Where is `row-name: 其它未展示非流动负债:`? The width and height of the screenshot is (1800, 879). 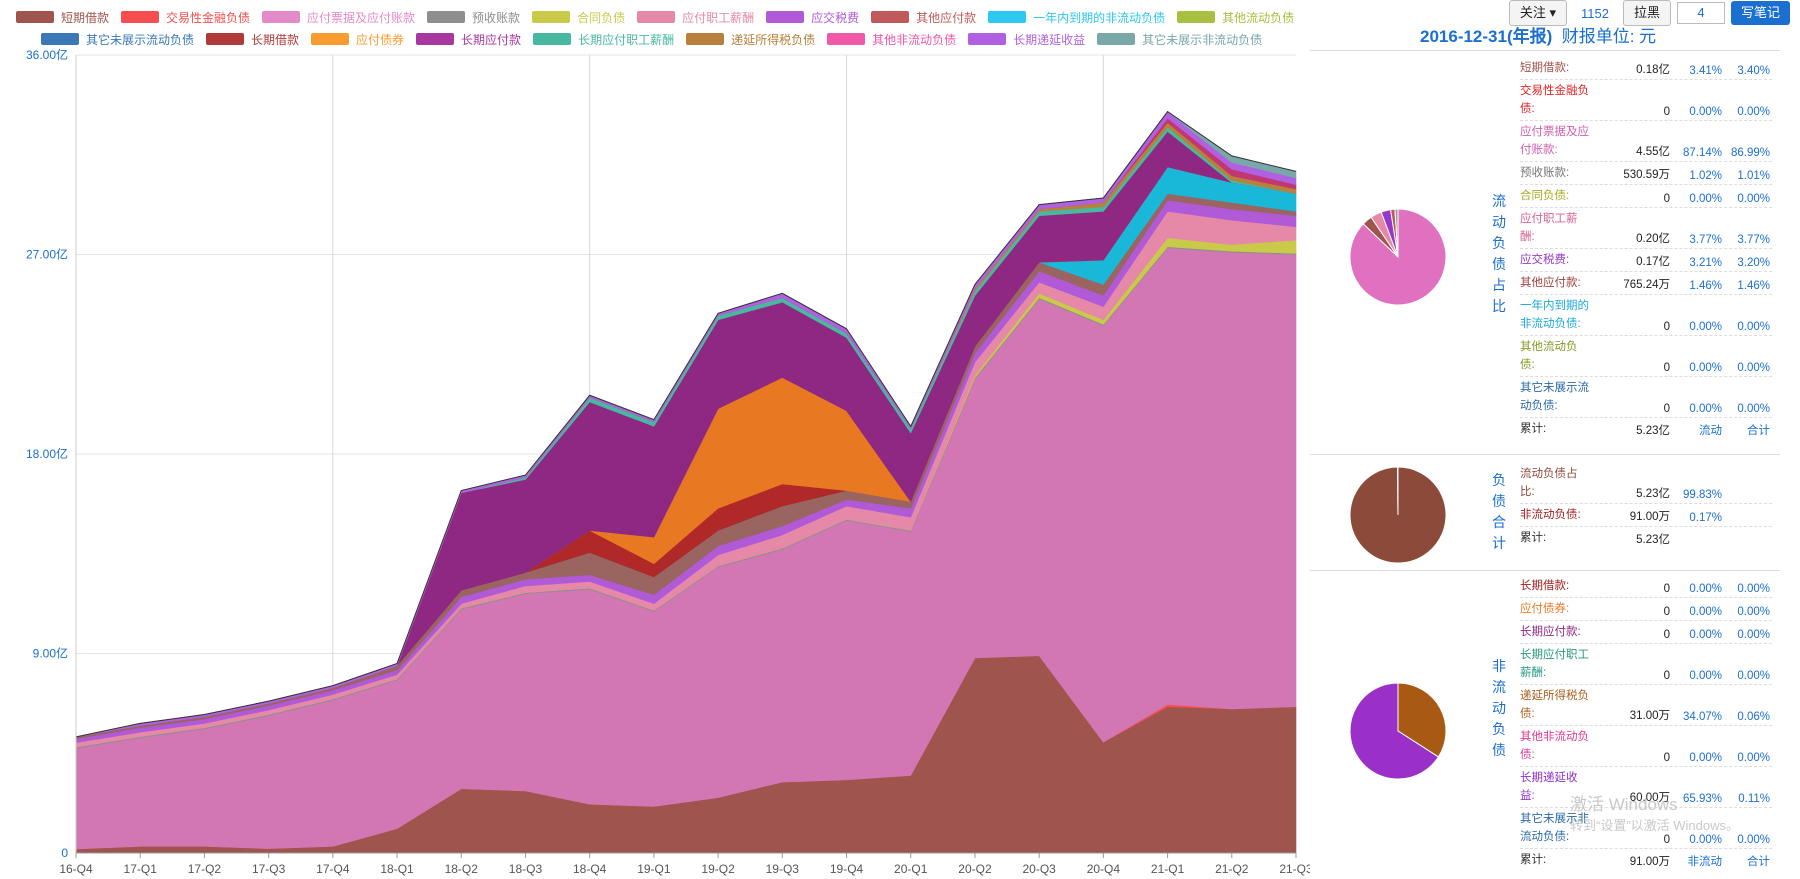 row-name: 其它未展示非流动负债: is located at coordinates (1554, 828).